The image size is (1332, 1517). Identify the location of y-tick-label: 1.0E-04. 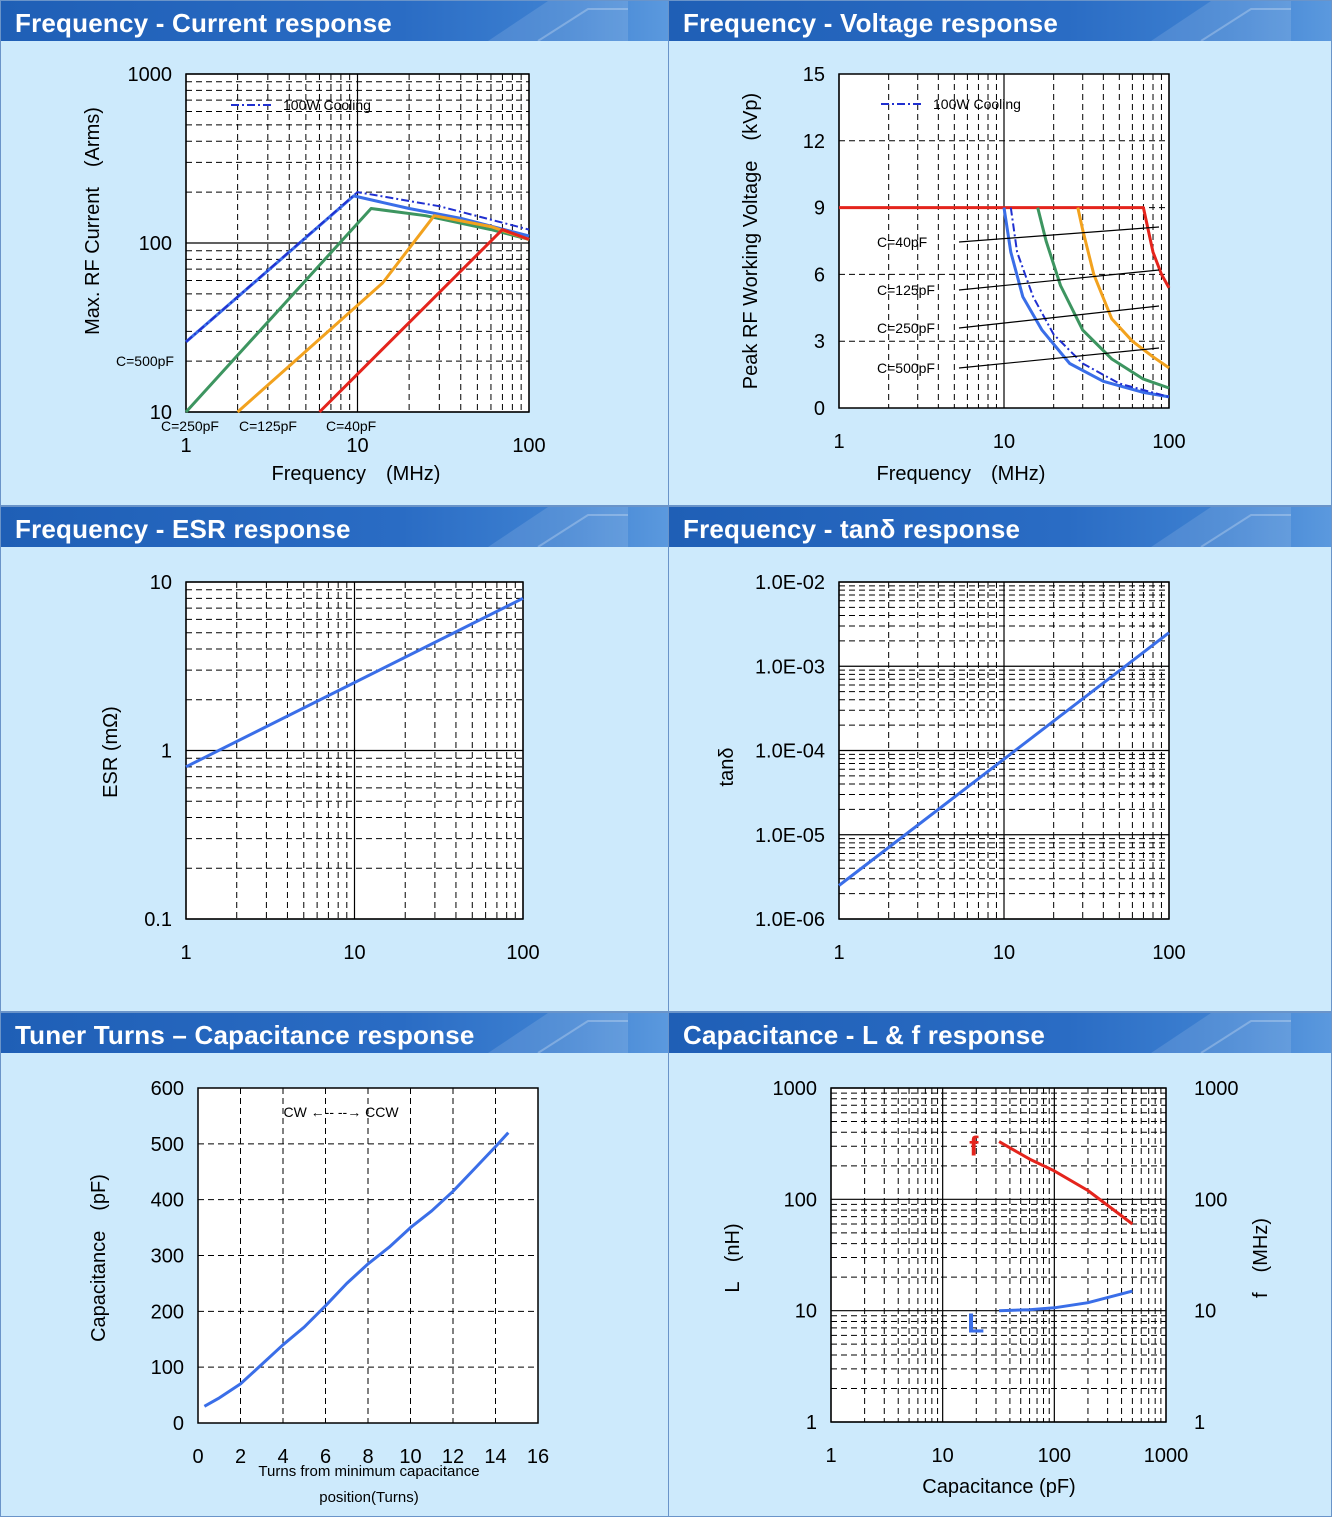
(790, 752).